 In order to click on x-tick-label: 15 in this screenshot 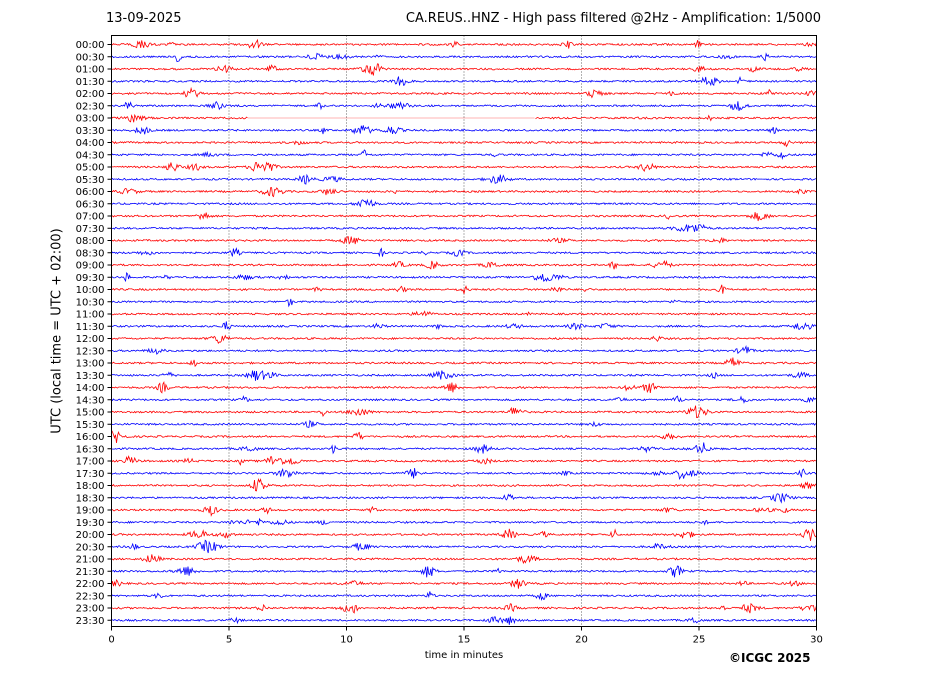, I will do `click(464, 640)`.